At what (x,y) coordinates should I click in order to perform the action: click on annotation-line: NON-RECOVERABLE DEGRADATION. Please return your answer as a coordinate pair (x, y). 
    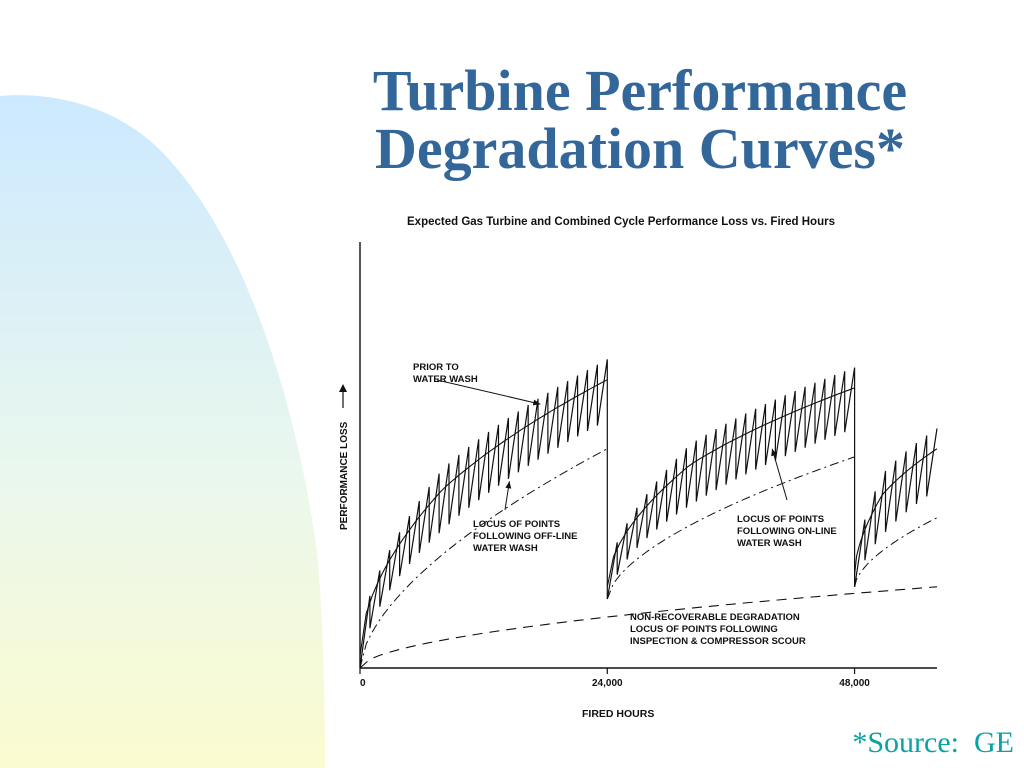
    Looking at the image, I should click on (715, 617).